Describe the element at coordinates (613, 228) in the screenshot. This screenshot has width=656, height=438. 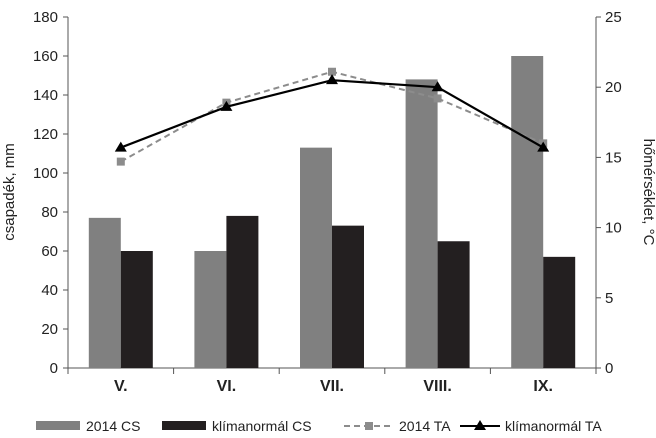
I see `y-right-tick-label: 10` at that location.